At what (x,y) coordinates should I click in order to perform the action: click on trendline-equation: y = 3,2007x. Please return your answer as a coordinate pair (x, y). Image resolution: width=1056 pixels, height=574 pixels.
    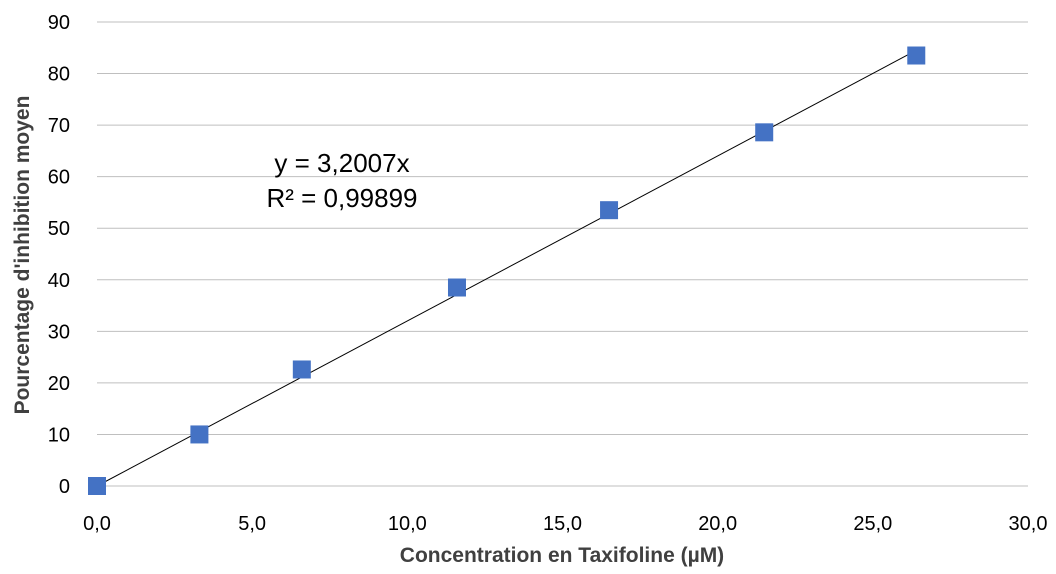
    Looking at the image, I should click on (341, 163).